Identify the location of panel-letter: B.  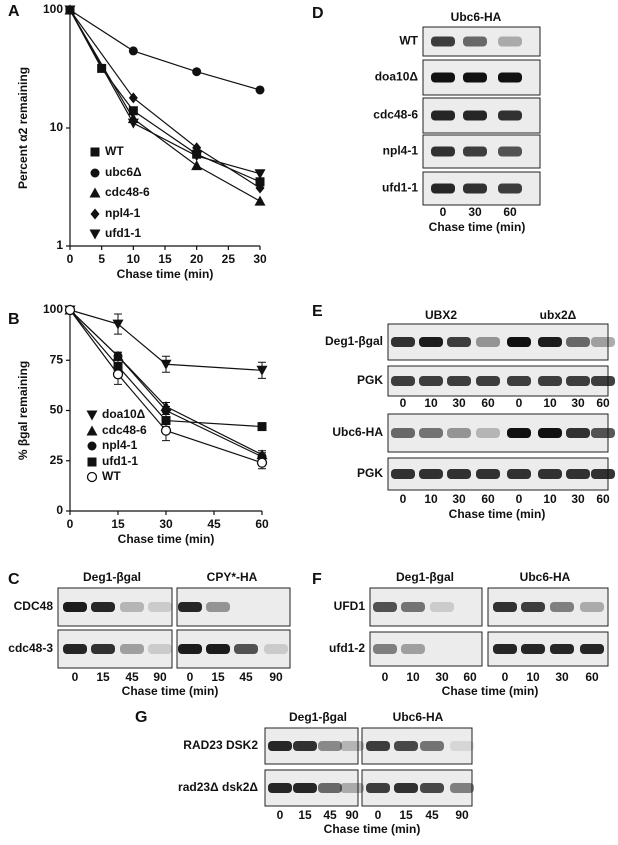
(14, 319).